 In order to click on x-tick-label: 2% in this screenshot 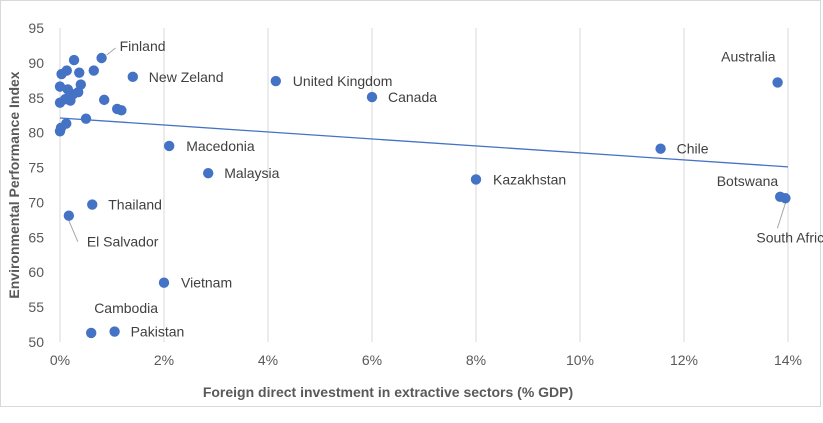, I will do `click(164, 360)`.